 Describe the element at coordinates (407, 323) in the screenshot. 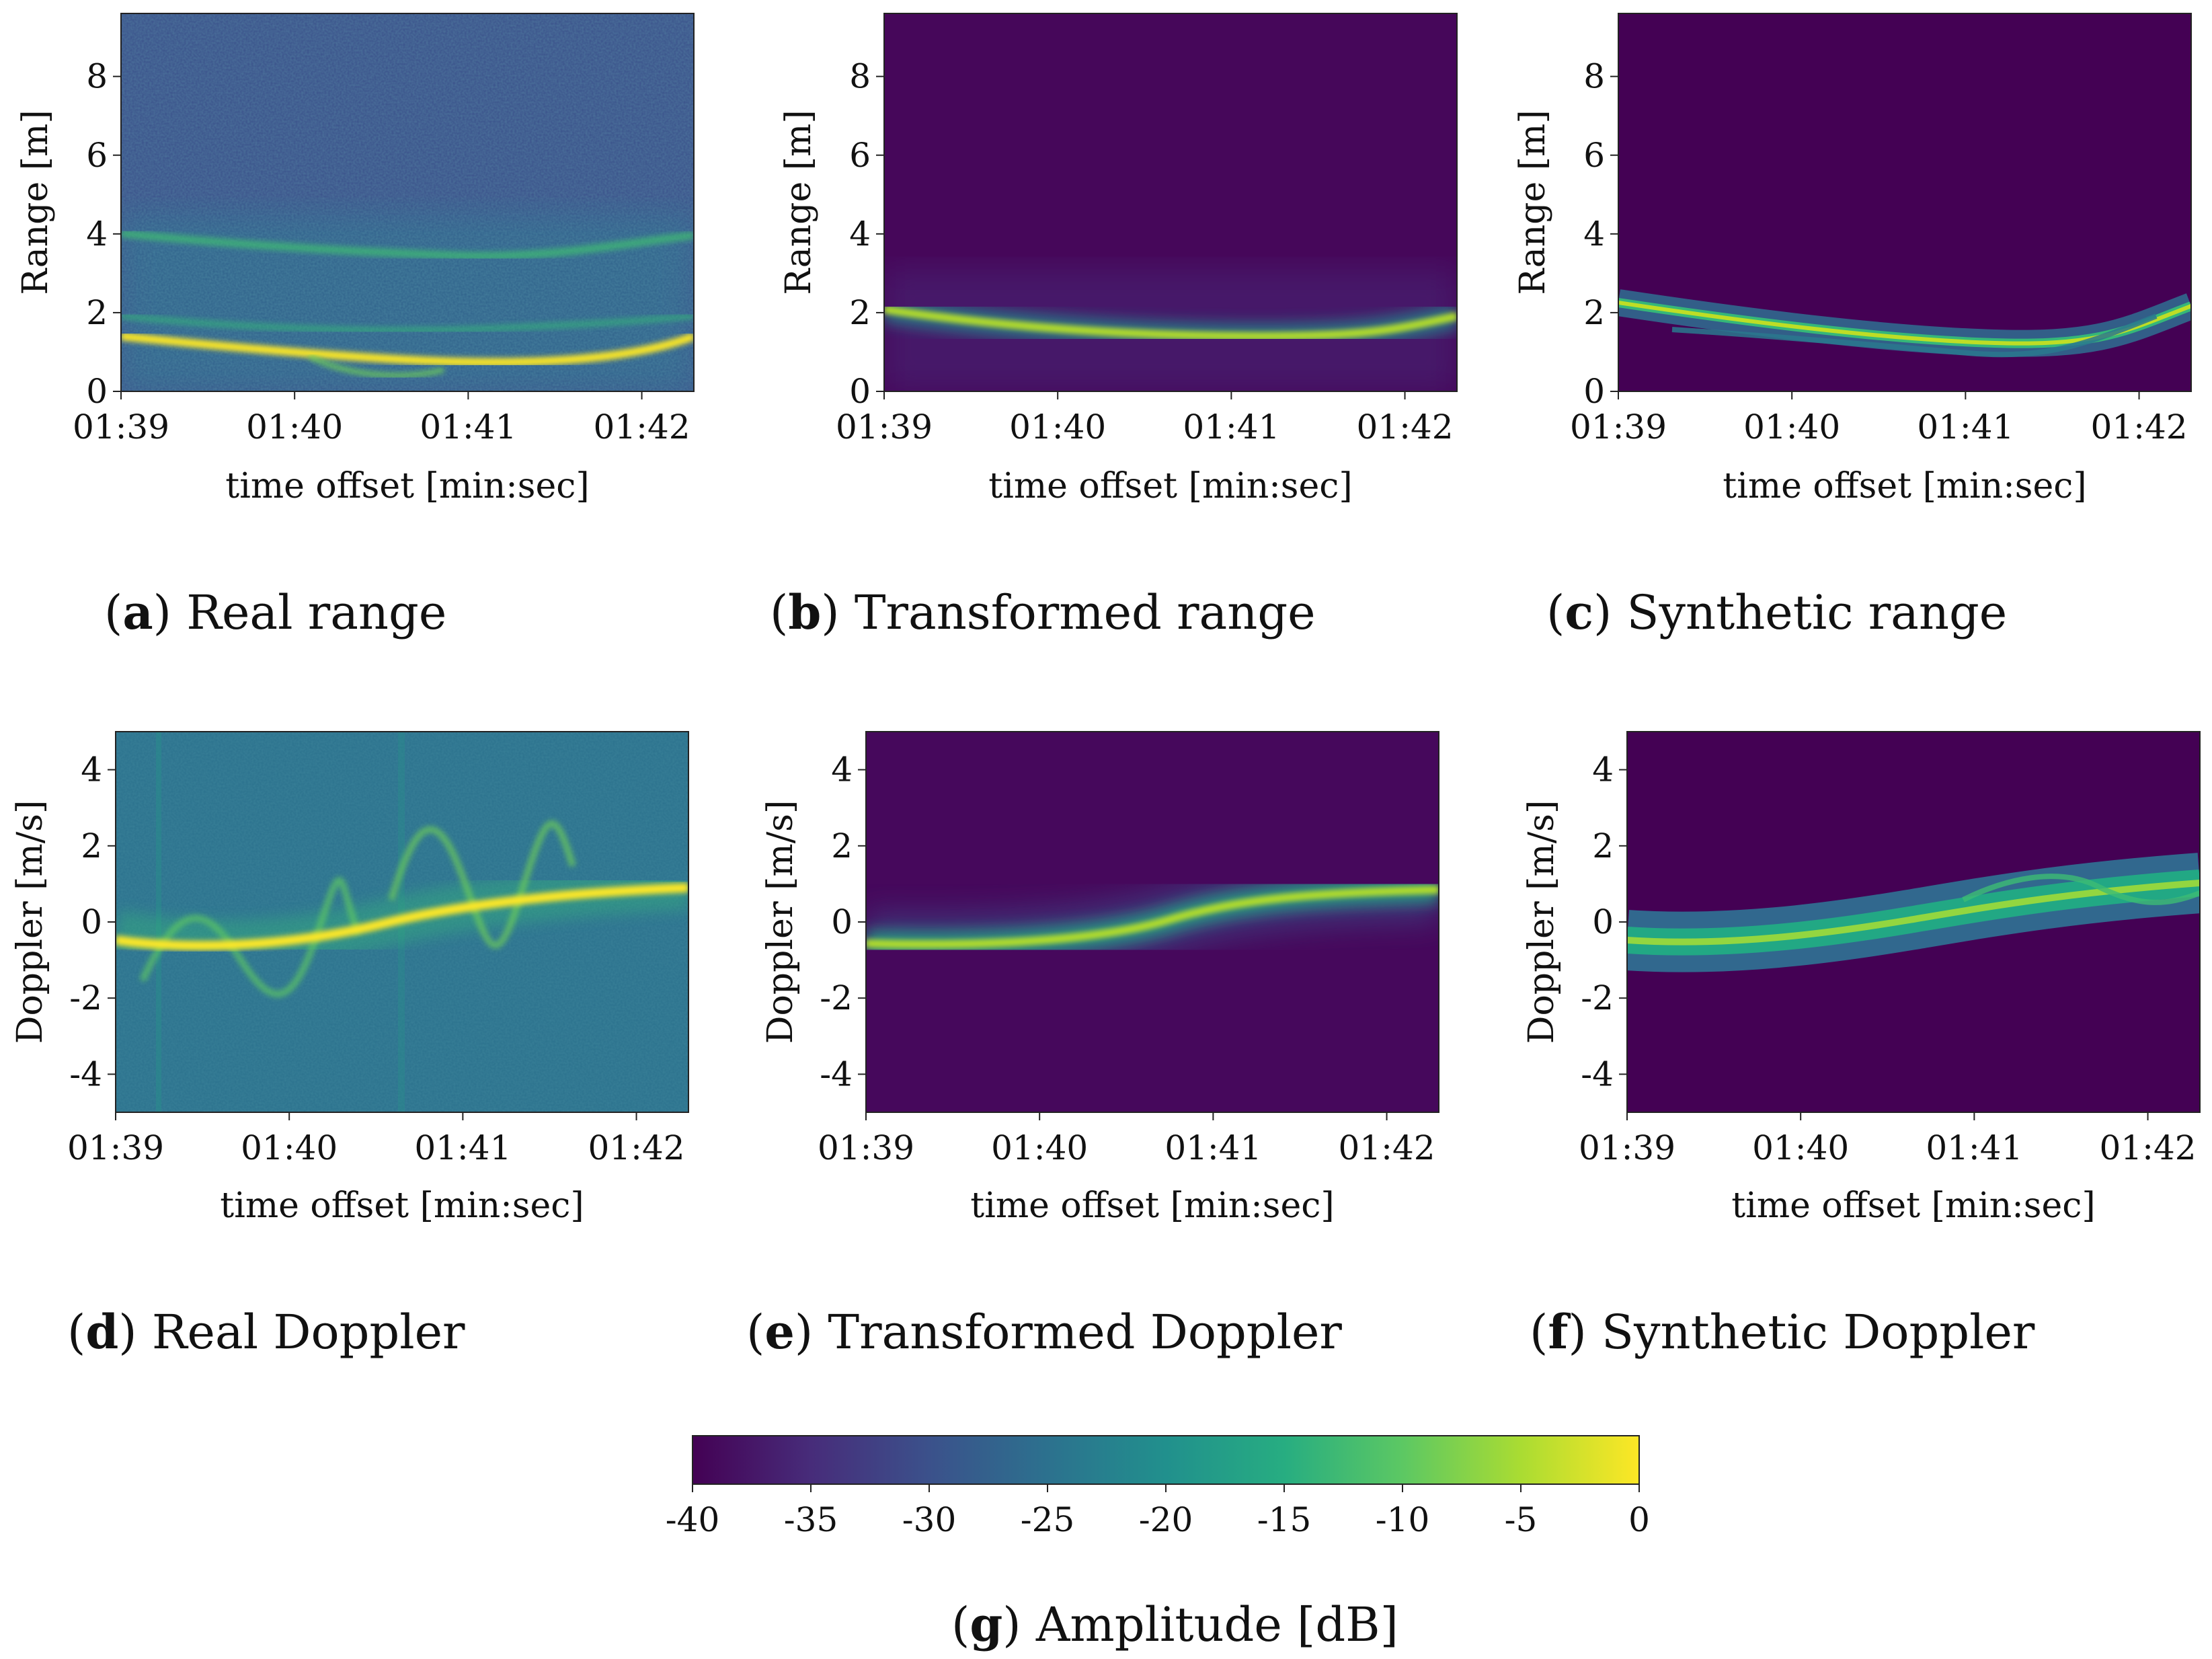

I see `heatmap-a-ridge-2m` at that location.